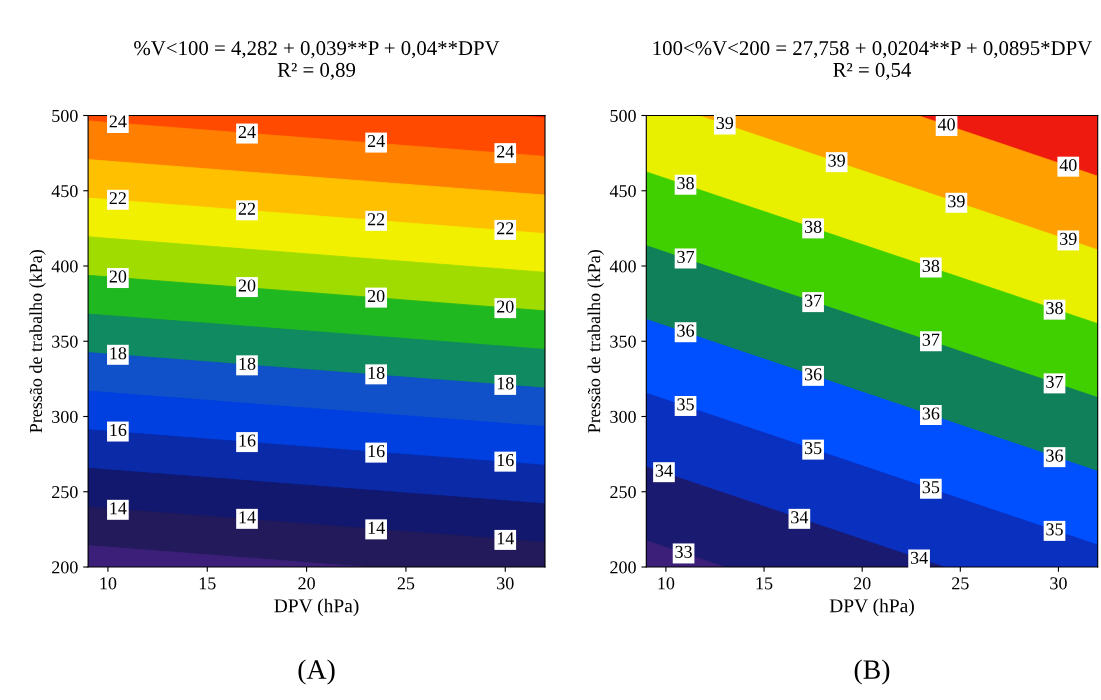 The height and width of the screenshot is (700, 1101). What do you see at coordinates (872, 71) in the screenshot?
I see `chart-subtitle: R² = 0,54` at bounding box center [872, 71].